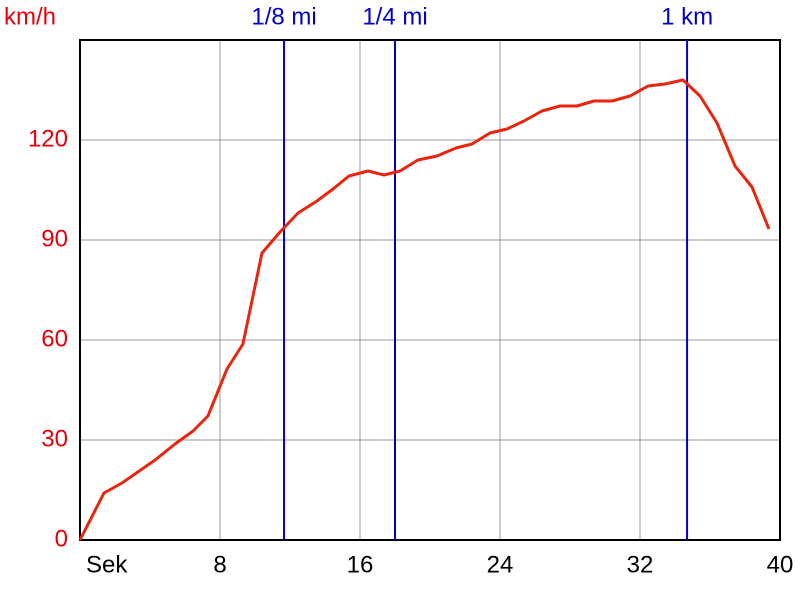 The image size is (800, 600). Describe the element at coordinates (107, 564) in the screenshot. I see `x-axis-label: Sek` at that location.